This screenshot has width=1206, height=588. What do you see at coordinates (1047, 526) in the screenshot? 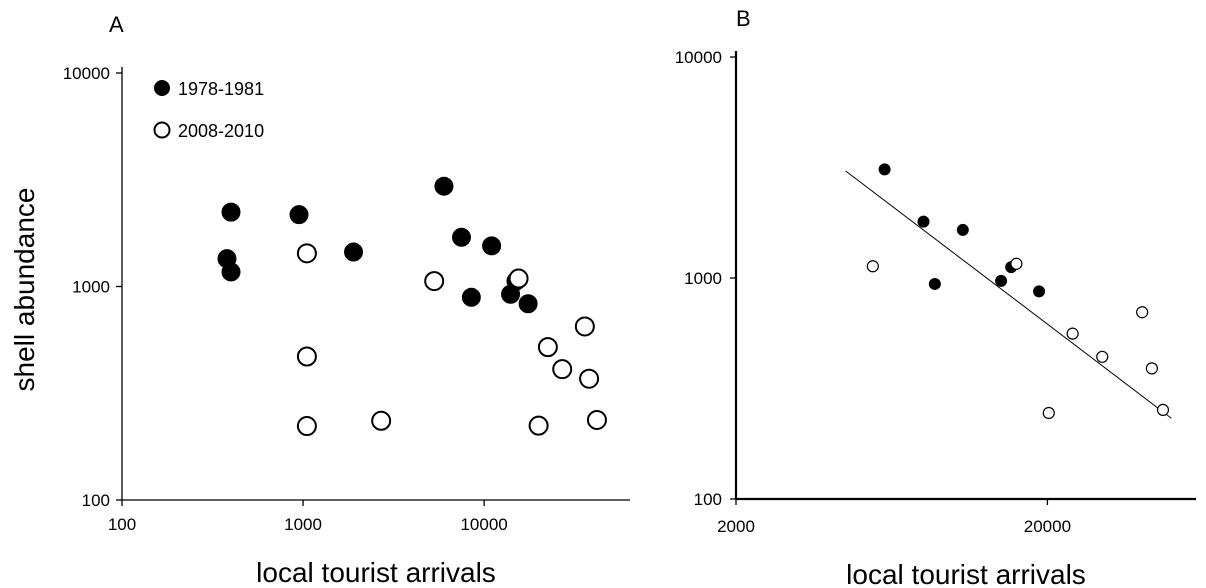
I see `x-tick-label: 20000` at bounding box center [1047, 526].